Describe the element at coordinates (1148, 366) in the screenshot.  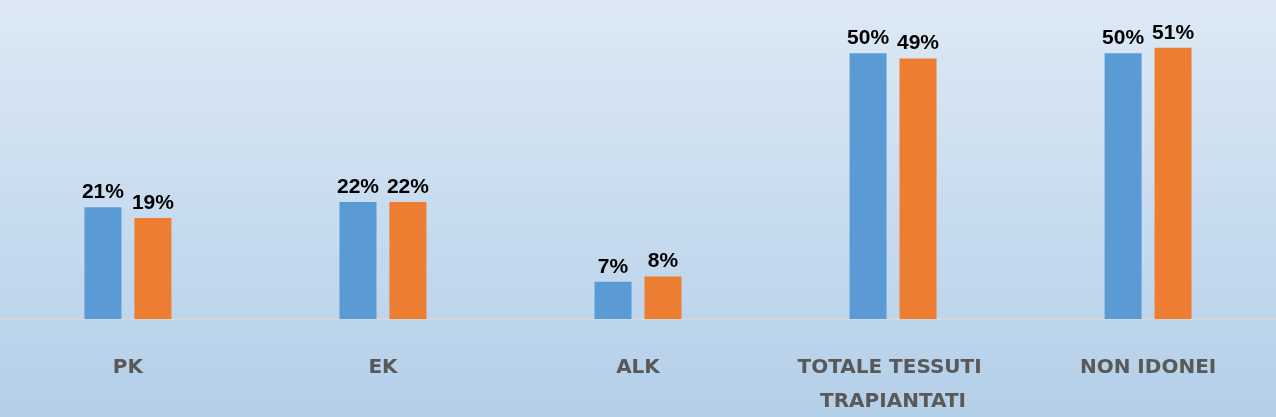
I see `x-tick-label: NON IDONEI` at that location.